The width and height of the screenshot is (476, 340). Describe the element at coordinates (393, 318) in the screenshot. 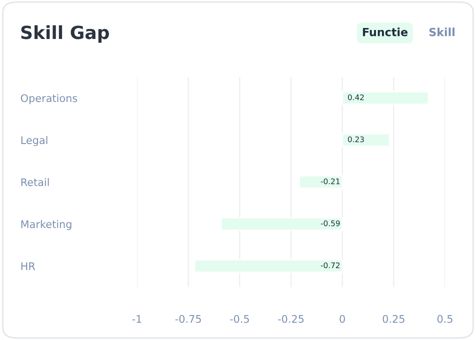

I see `x-tick-label: 0.25` at that location.